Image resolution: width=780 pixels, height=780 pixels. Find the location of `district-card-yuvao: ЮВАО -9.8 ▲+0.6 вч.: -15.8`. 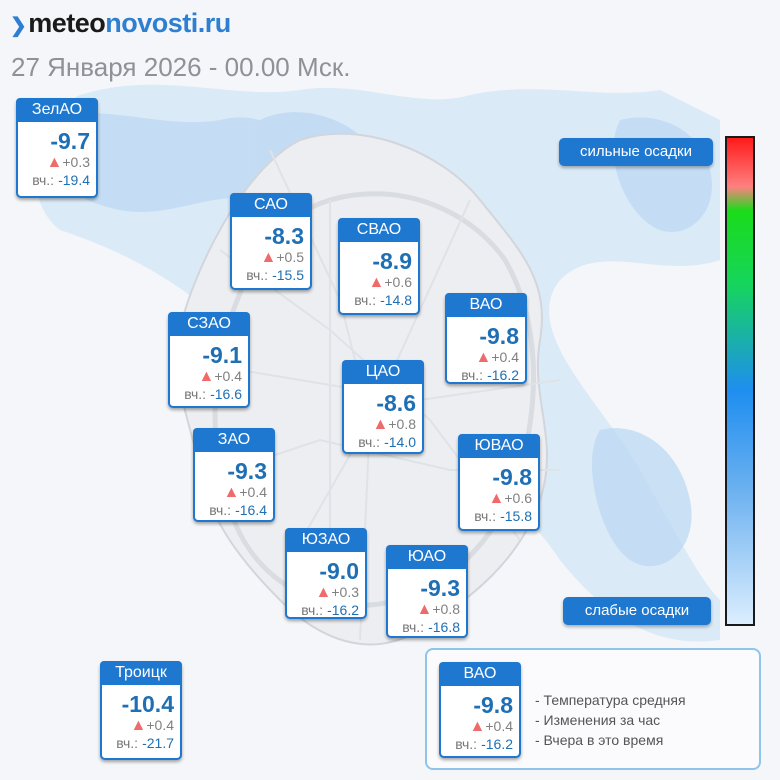

district-card-yuvao: ЮВАО -9.8 ▲+0.6 вч.: -15.8 is located at coordinates (499, 482).